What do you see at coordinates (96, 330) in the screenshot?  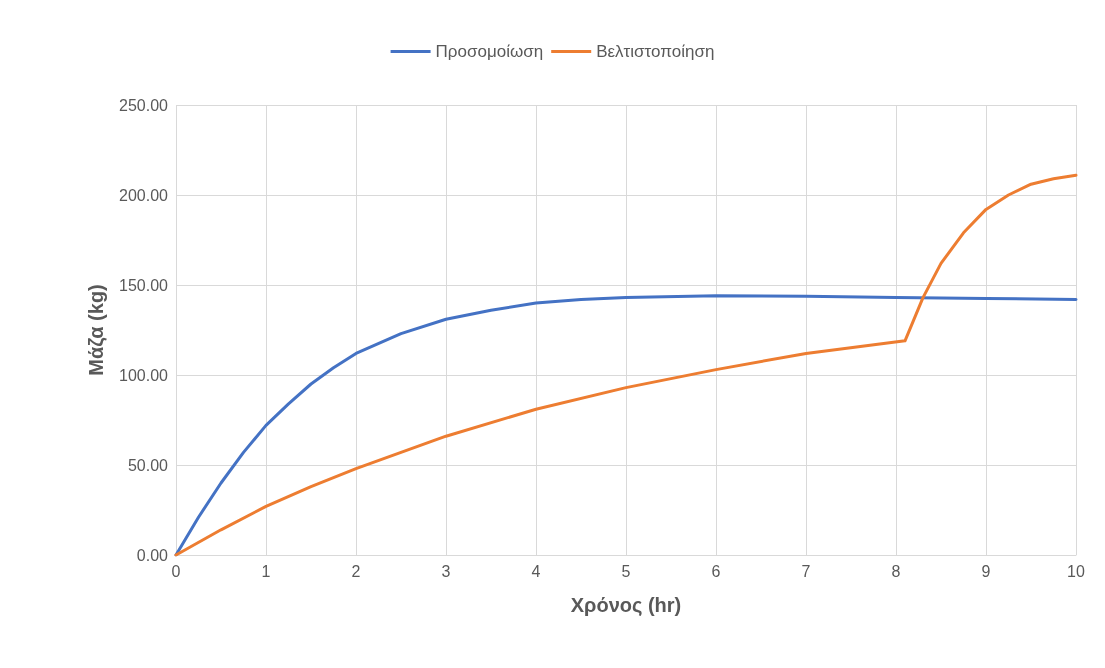 I see `y-axis-title: Μάζα (kg)` at bounding box center [96, 330].